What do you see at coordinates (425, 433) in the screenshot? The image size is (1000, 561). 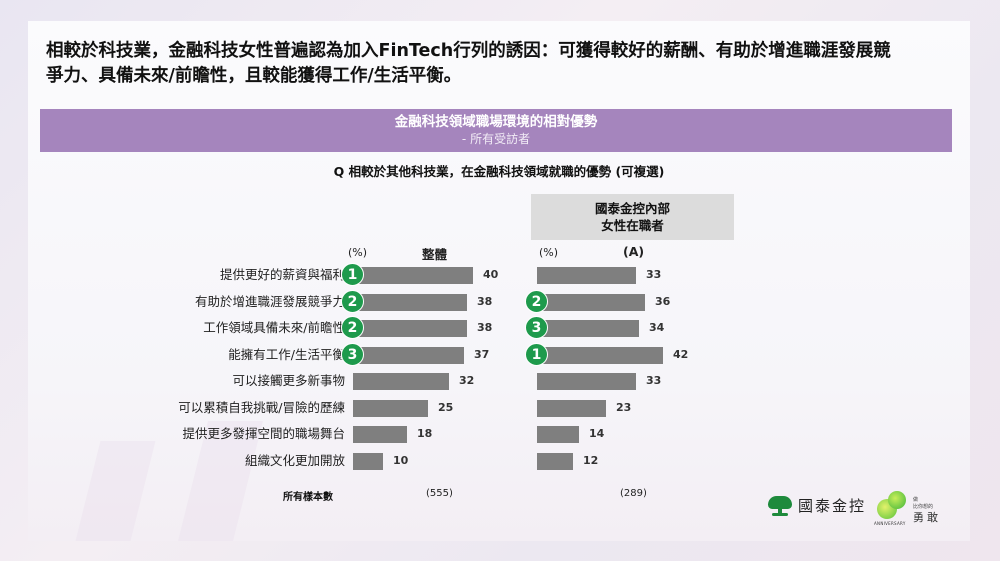 I see `value-overall: 18` at bounding box center [425, 433].